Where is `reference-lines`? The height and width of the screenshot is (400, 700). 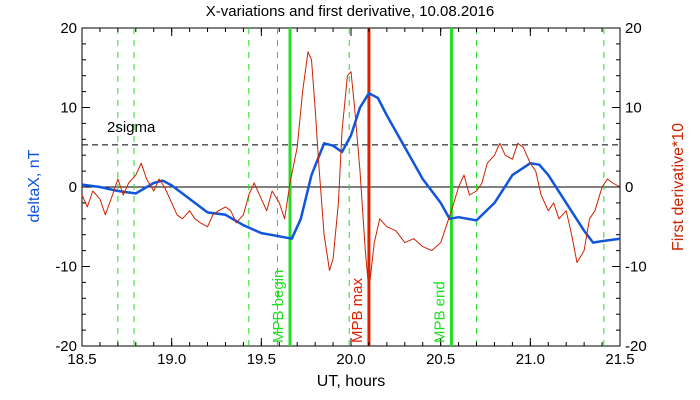 reference-lines is located at coordinates (351, 166).